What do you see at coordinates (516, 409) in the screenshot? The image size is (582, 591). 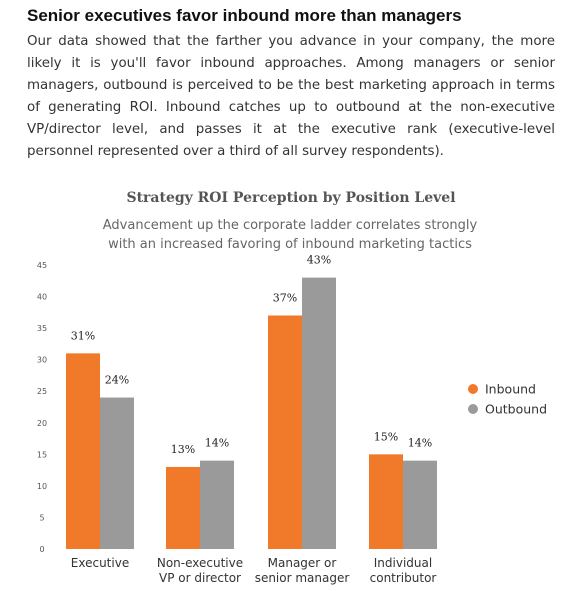 I see `legend-label-outbound: Outbound` at bounding box center [516, 409].